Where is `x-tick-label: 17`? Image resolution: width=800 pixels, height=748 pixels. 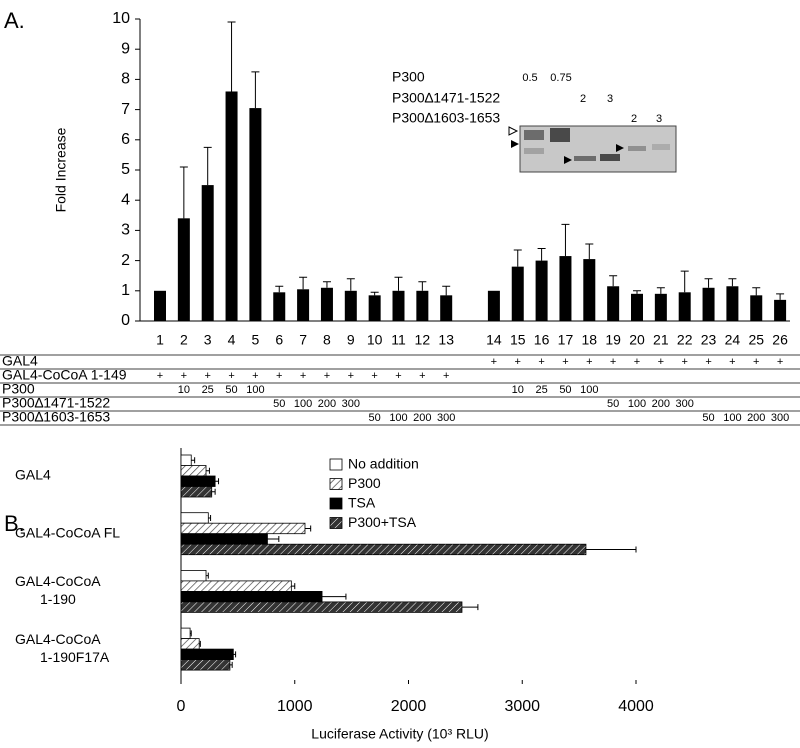 x-tick-label: 17 is located at coordinates (566, 340).